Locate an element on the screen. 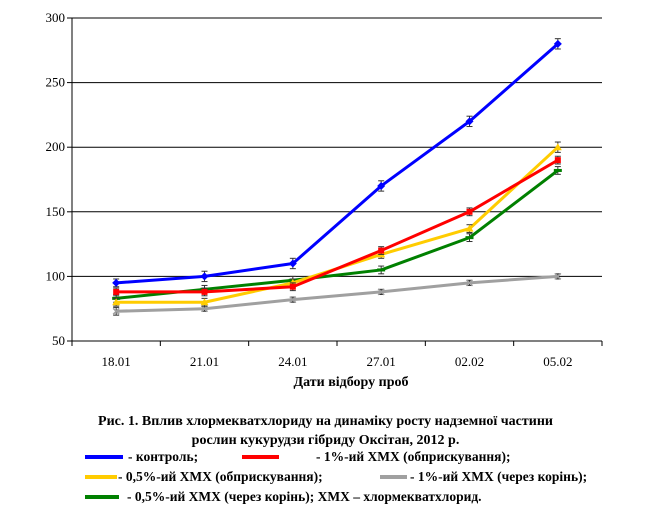 This screenshot has width=651, height=519. legend-swatch-1pct-spray is located at coordinates (260, 457).